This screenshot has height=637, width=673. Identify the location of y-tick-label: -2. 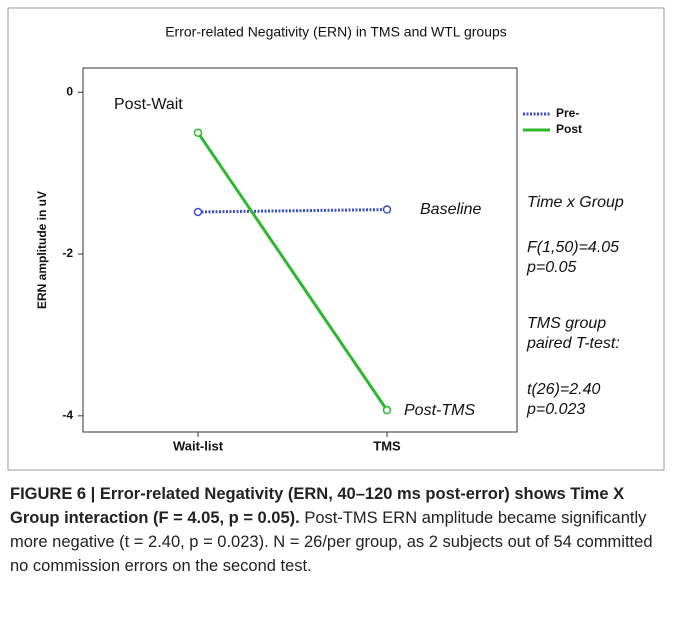
(67, 253).